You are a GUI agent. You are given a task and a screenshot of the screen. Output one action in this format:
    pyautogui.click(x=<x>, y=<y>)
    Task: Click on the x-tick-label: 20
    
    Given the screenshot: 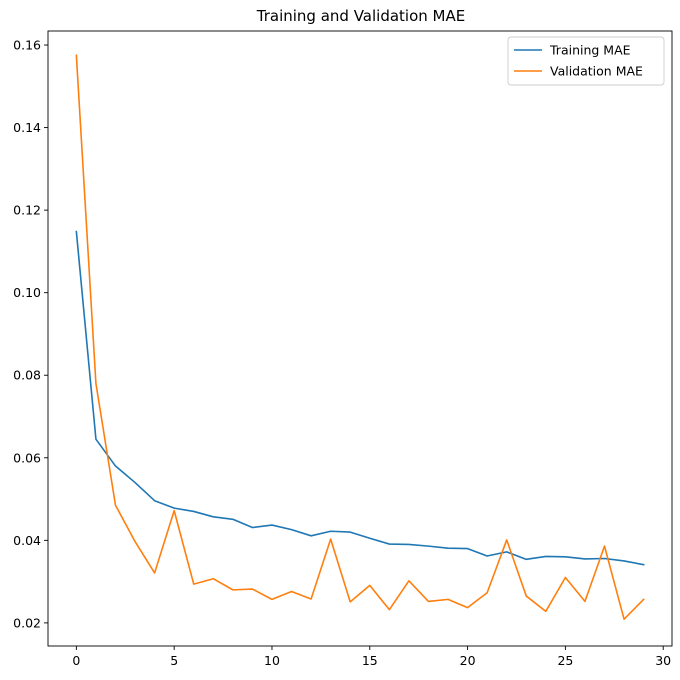 What is the action you would take?
    pyautogui.click(x=468, y=660)
    